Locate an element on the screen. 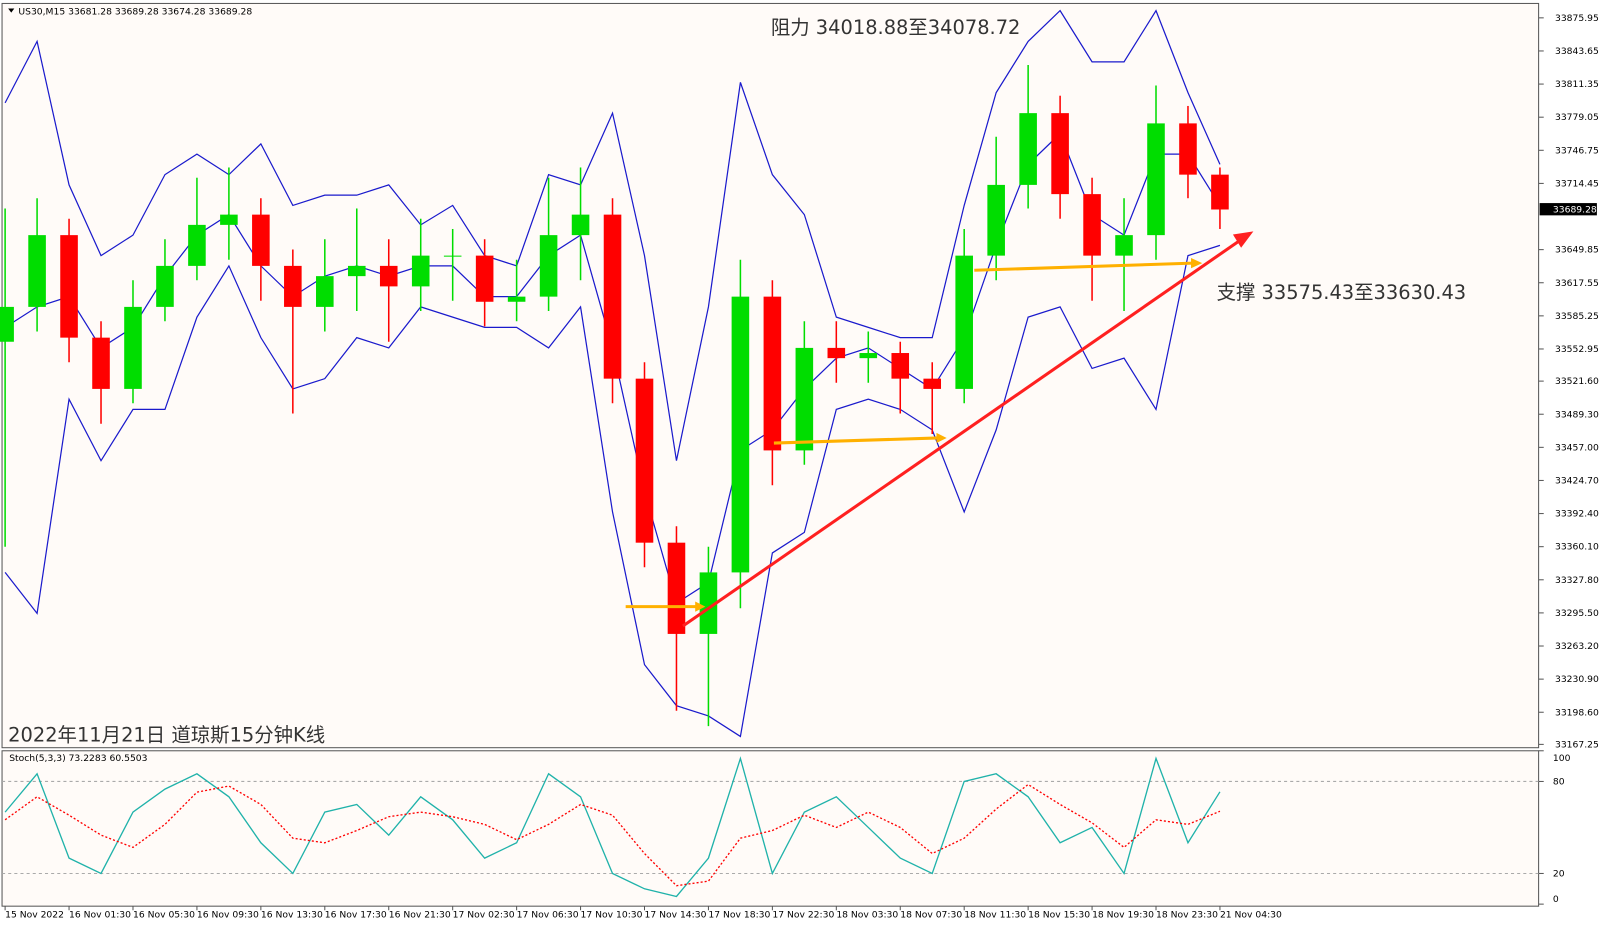 The width and height of the screenshot is (1602, 927). x-tick-label: 18 Nov 15:30 is located at coordinates (1059, 914).